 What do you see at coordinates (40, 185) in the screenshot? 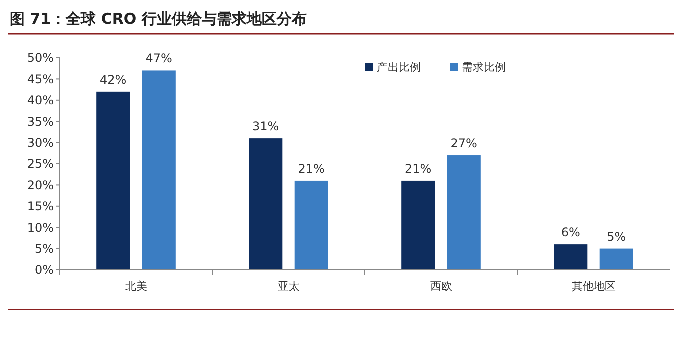
I see `y-tick-label: 20%` at bounding box center [40, 185].